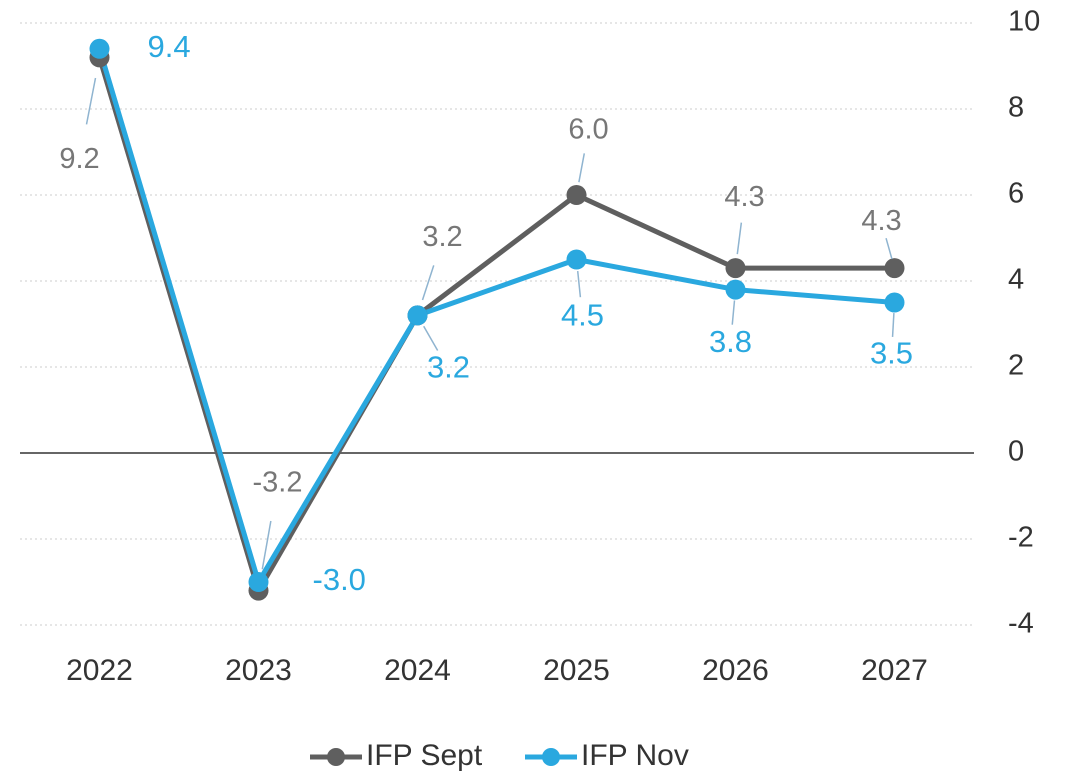  I want to click on x-tick-label: 2025, so click(576, 670).